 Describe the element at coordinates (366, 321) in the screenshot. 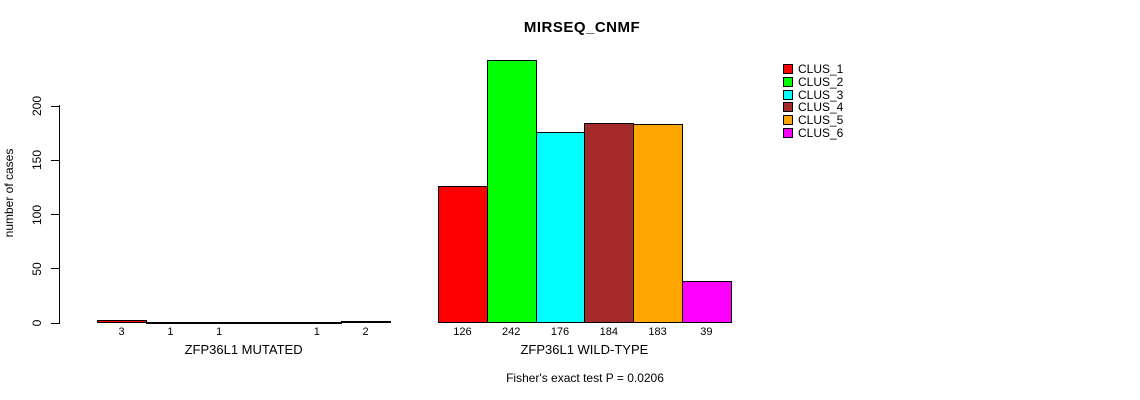

I see `bar-clus-6-group0` at that location.